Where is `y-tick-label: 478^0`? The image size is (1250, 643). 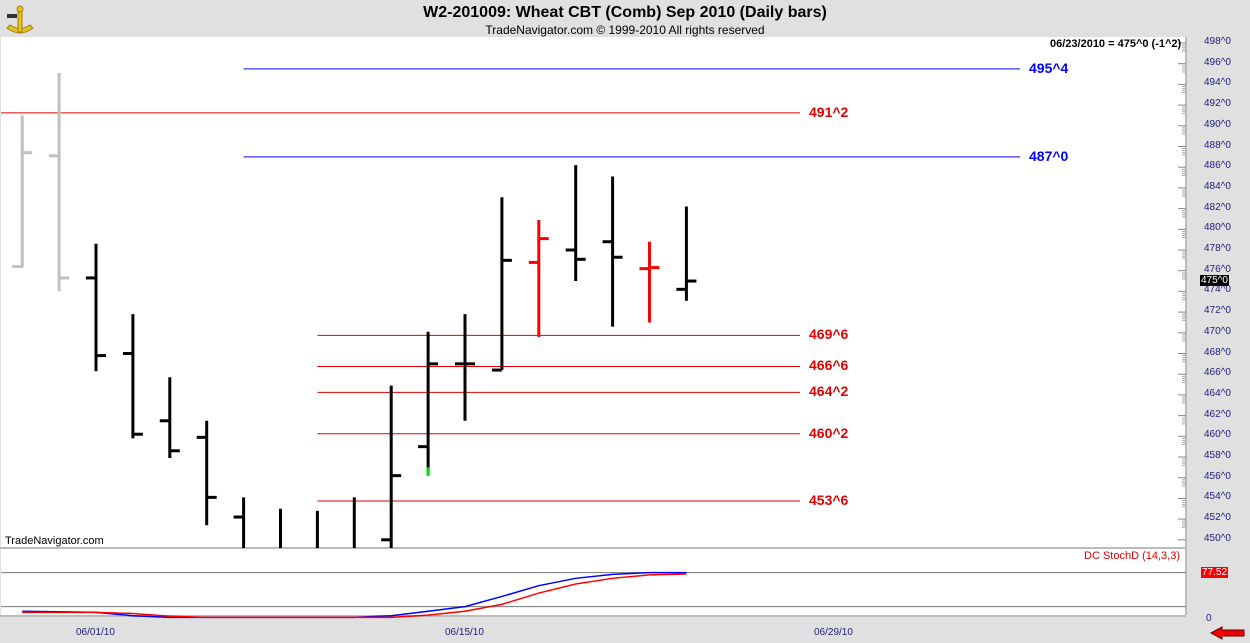
y-tick-label: 478^0 is located at coordinates (1217, 248).